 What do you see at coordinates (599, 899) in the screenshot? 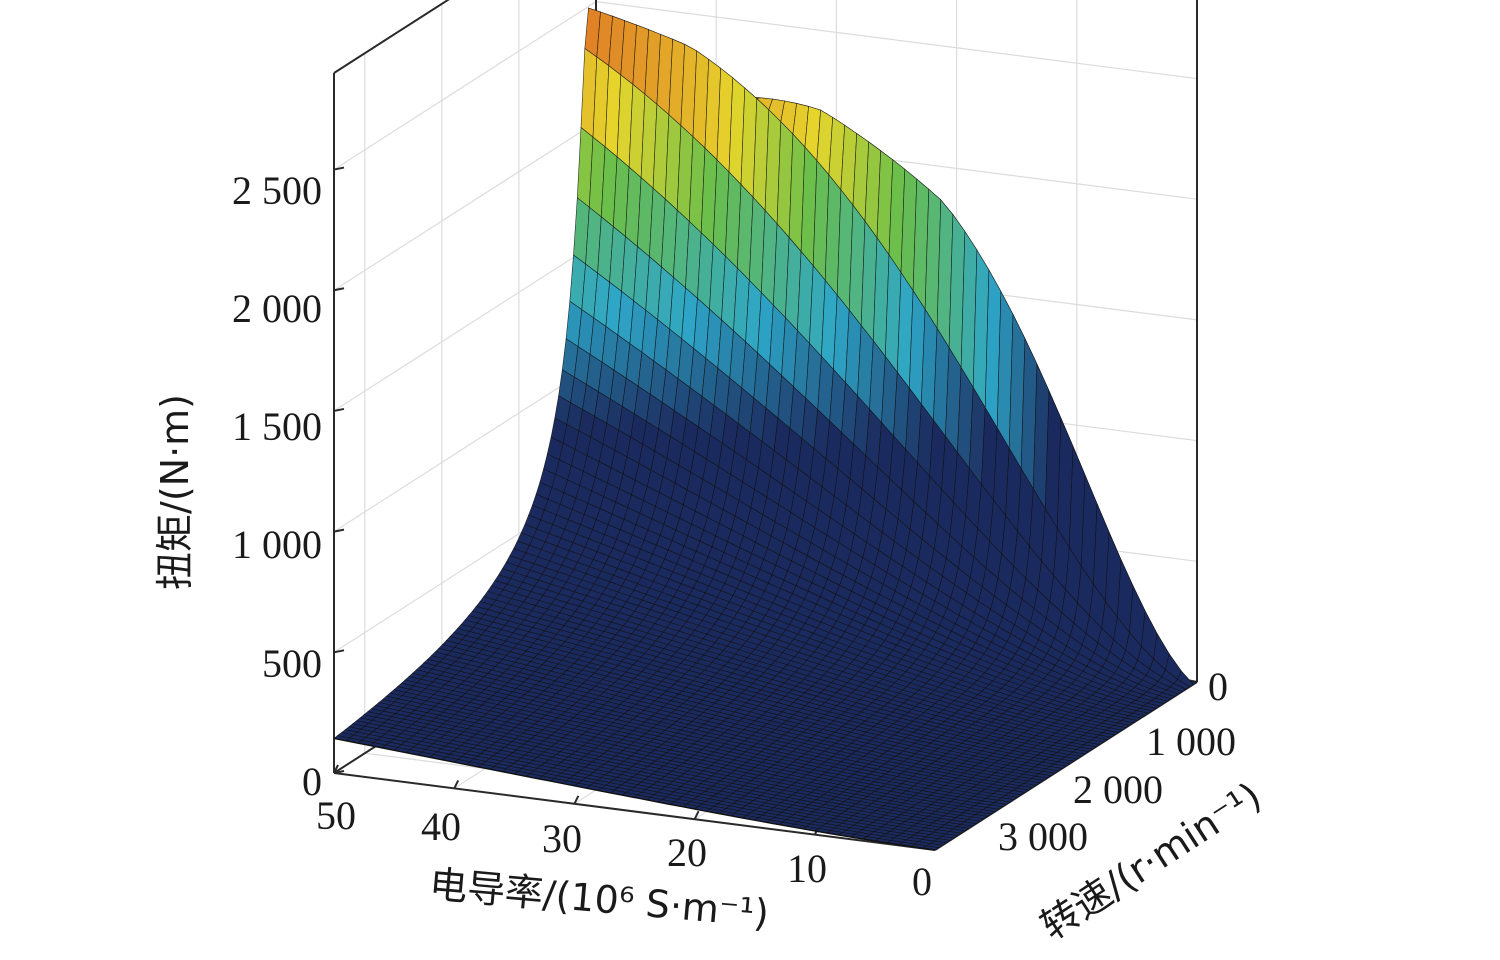
I see `x-axis-label: 电导率/(10⁶ S·m⁻¹)` at bounding box center [599, 899].